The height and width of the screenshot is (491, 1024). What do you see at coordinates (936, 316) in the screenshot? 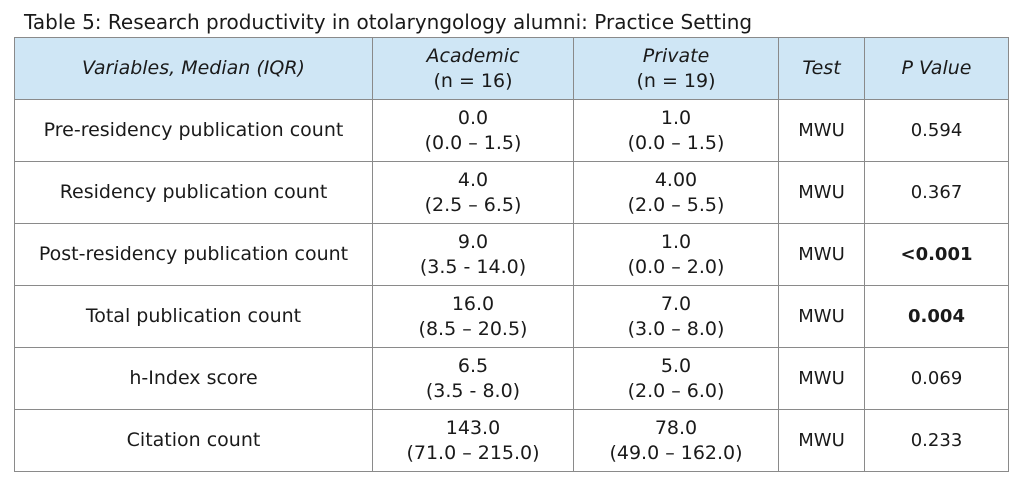
I see `p-value-cell: 0.004` at bounding box center [936, 316].